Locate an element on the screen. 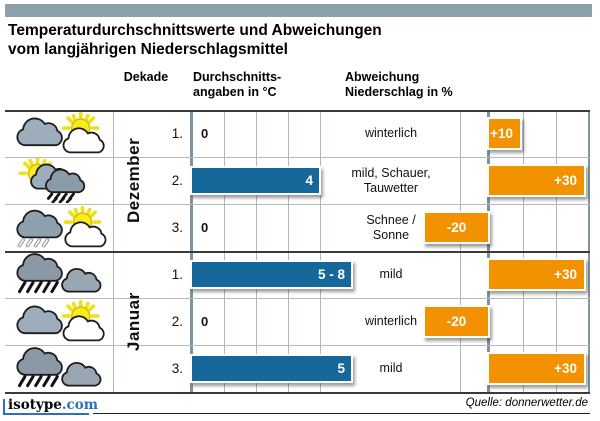  brand-logo: isotype.com is located at coordinates (53, 405).